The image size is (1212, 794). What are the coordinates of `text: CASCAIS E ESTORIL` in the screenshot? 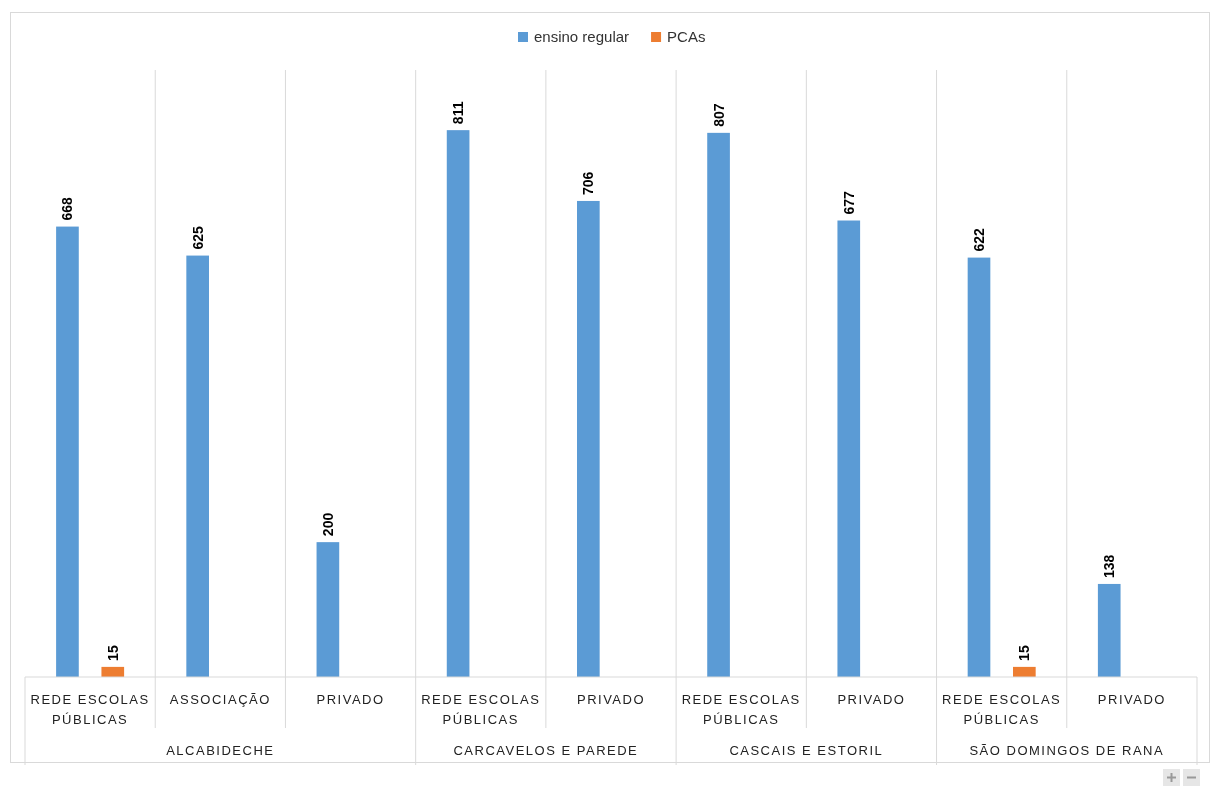 It's located at (806, 750).